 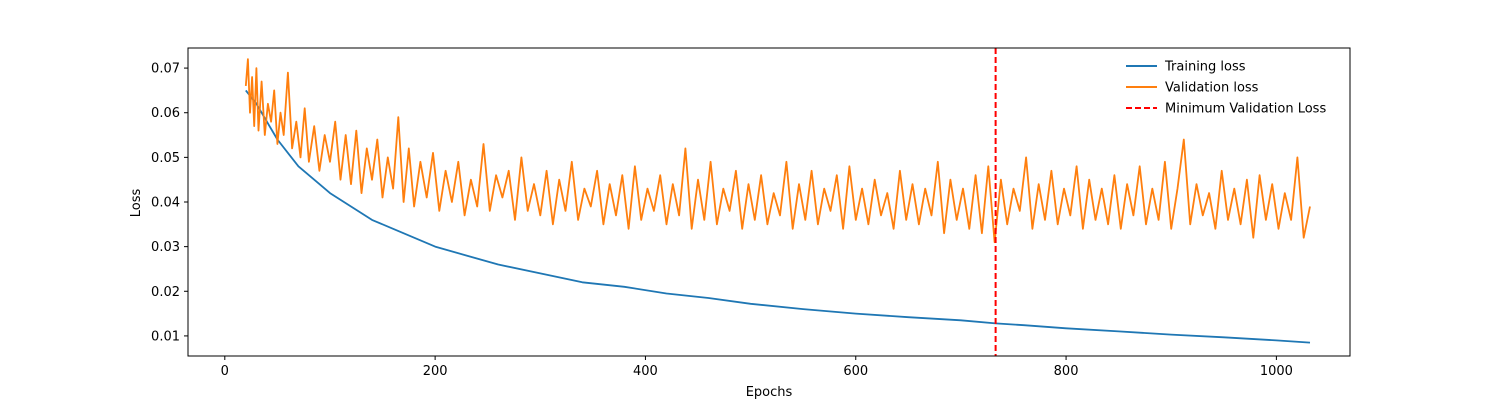 I want to click on y-axis: 0.01 0.02 0.03 0.04 0.05 0.06 0.07, so click(x=169, y=203).